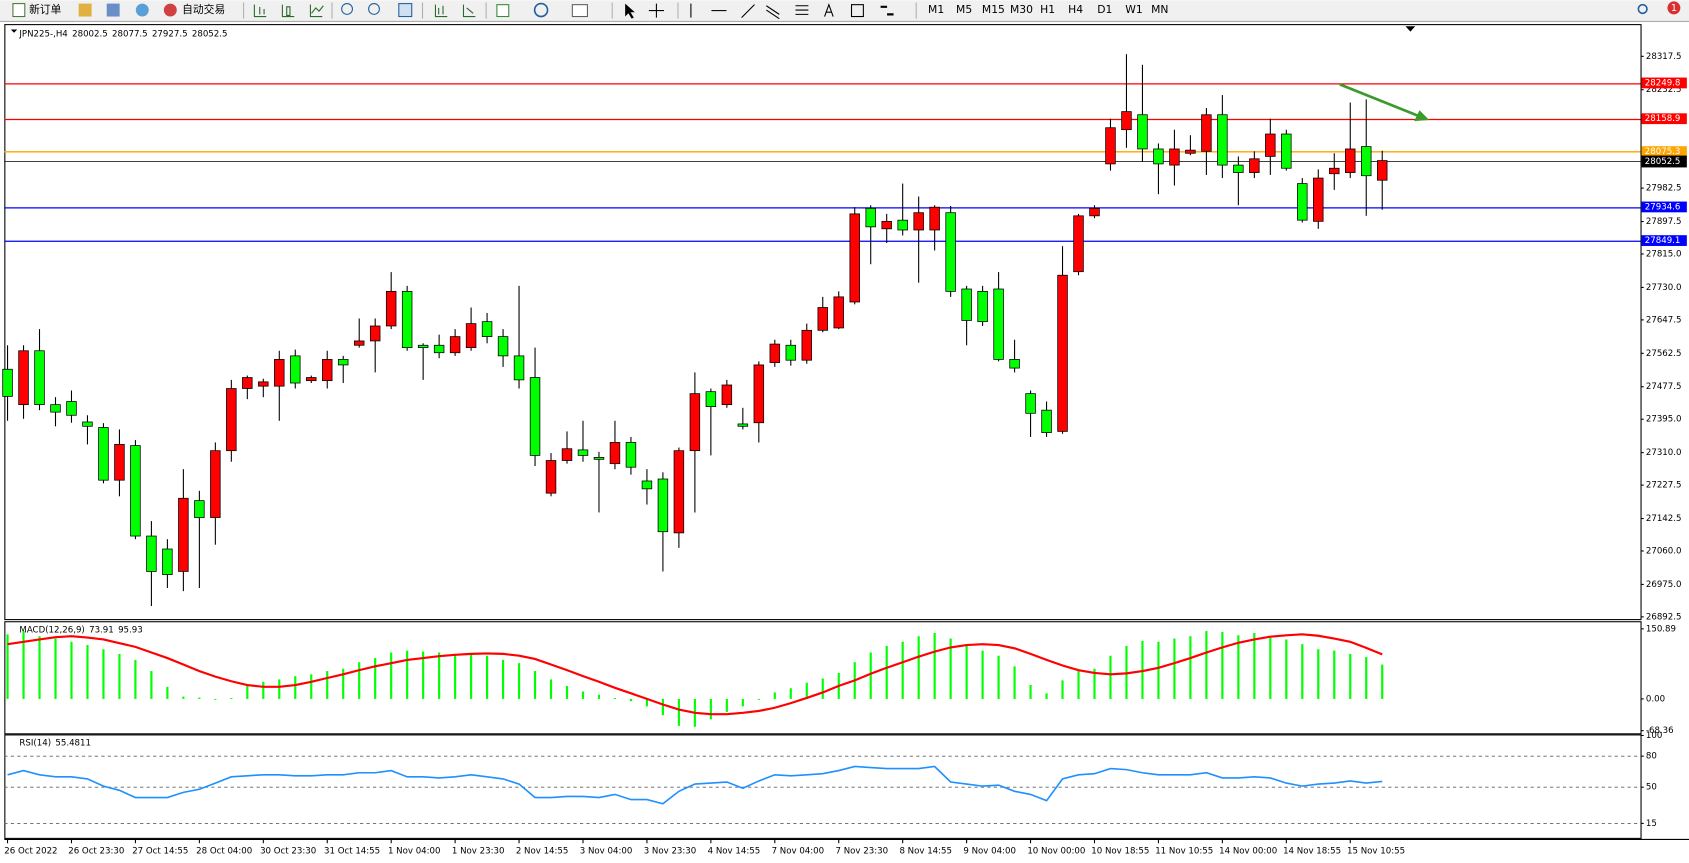 Image resolution: width=1689 pixels, height=863 pixels. I want to click on button-label: 新订单, so click(45, 9).